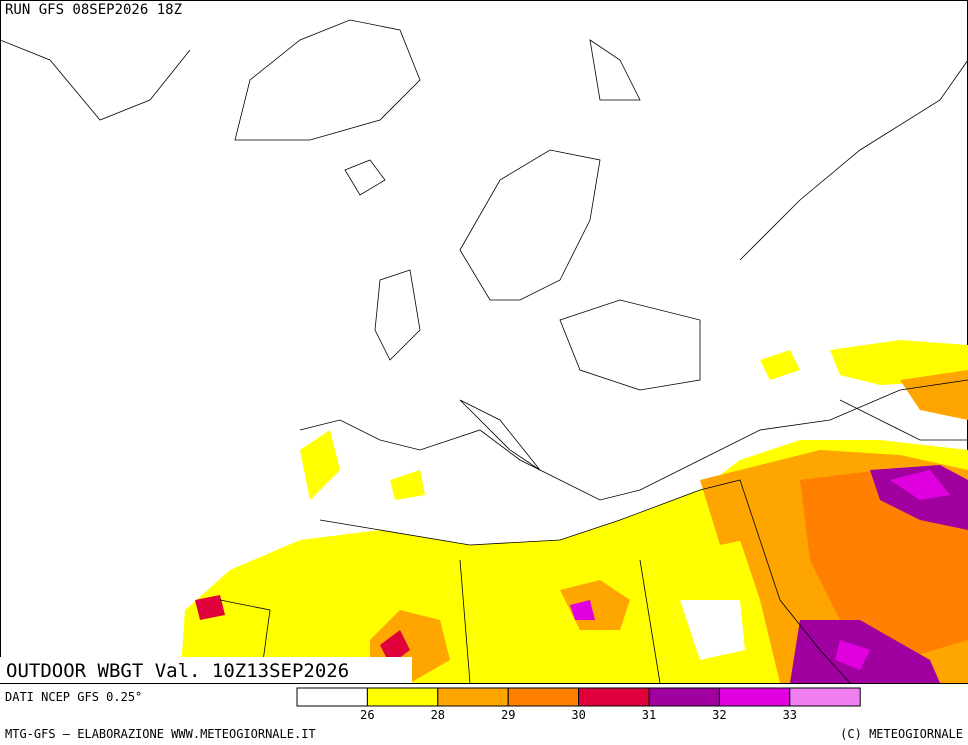 Image resolution: width=968 pixels, height=745 pixels. What do you see at coordinates (790, 715) in the screenshot?
I see `legend-tick-label: 33` at bounding box center [790, 715].